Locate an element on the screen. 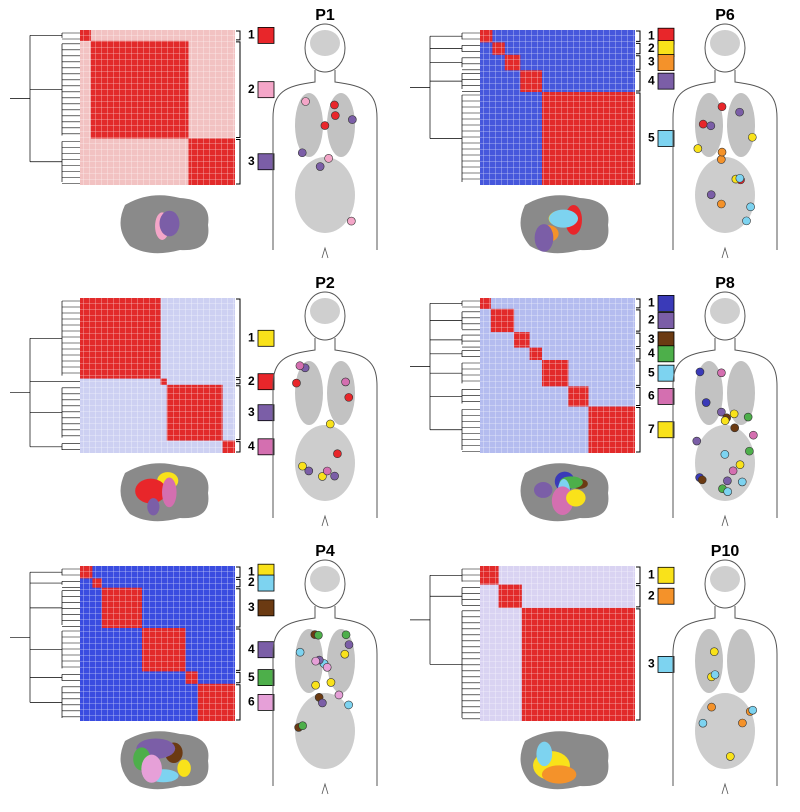  panel-title: P2 is located at coordinates (325, 283).